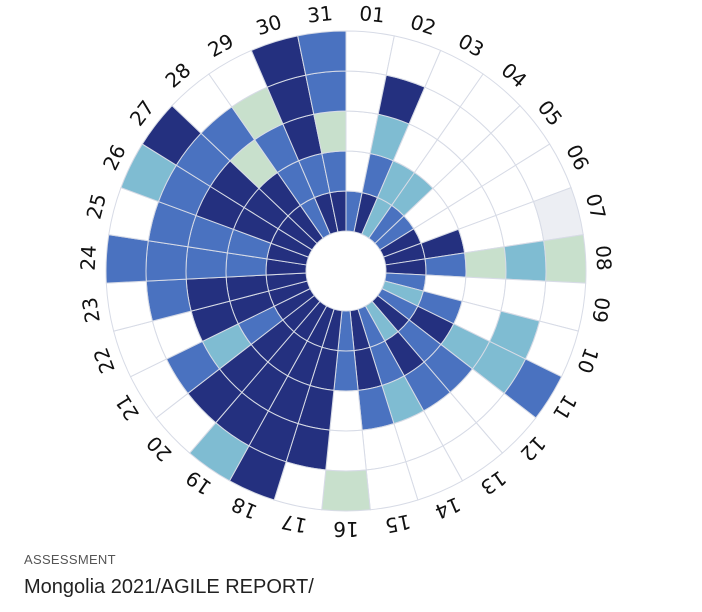 The height and width of the screenshot is (612, 702). Describe the element at coordinates (577, 157) in the screenshot. I see `day-label-06: 06` at that location.